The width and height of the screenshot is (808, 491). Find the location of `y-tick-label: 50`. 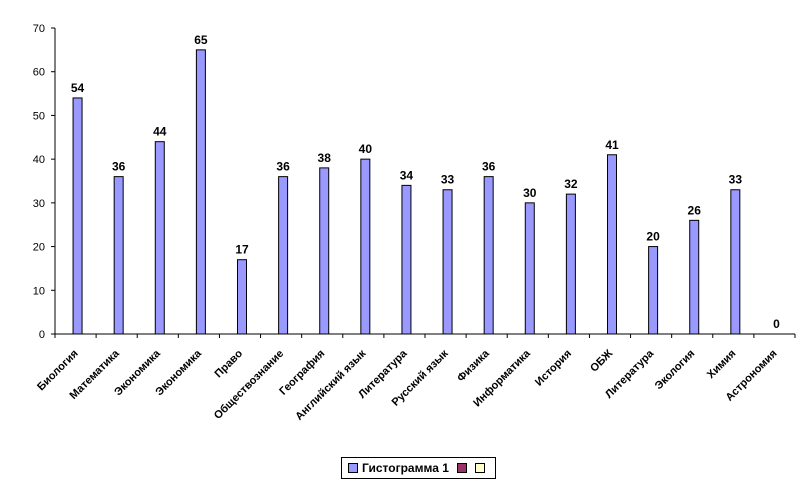

y-tick-label: 50 is located at coordinates (39, 116).